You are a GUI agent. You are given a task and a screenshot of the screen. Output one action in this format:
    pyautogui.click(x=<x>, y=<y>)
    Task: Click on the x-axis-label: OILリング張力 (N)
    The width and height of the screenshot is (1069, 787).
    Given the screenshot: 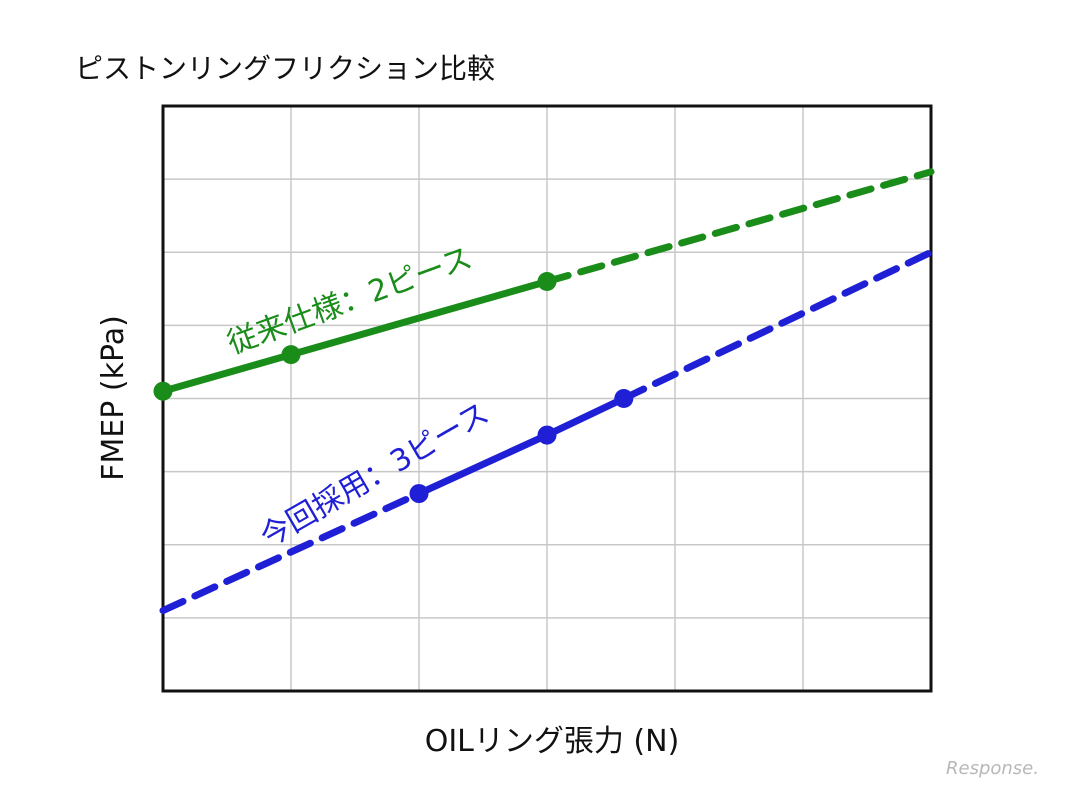 What is the action you would take?
    pyautogui.click(x=552, y=741)
    